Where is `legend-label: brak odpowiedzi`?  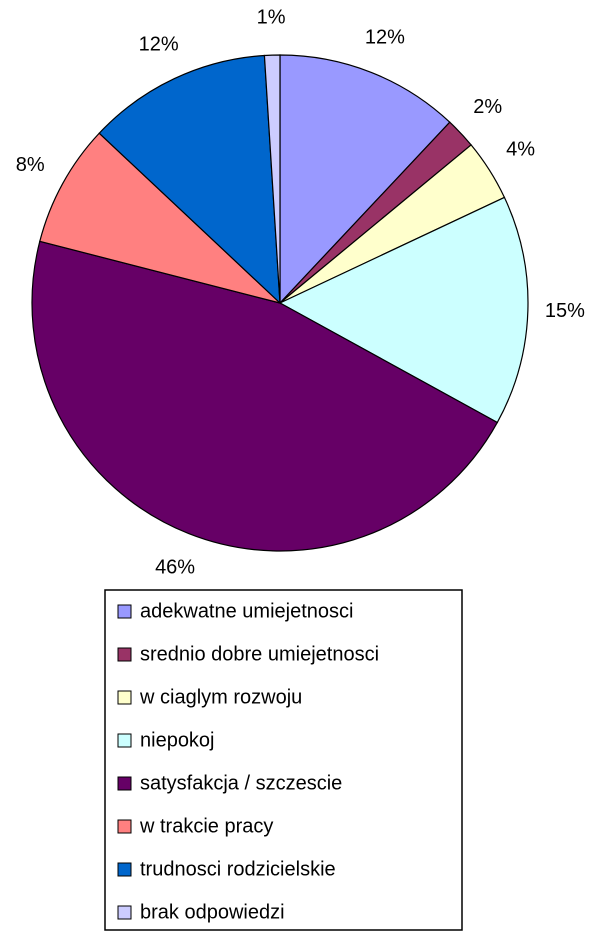 legend-label: brak odpowiedzi is located at coordinates (212, 912).